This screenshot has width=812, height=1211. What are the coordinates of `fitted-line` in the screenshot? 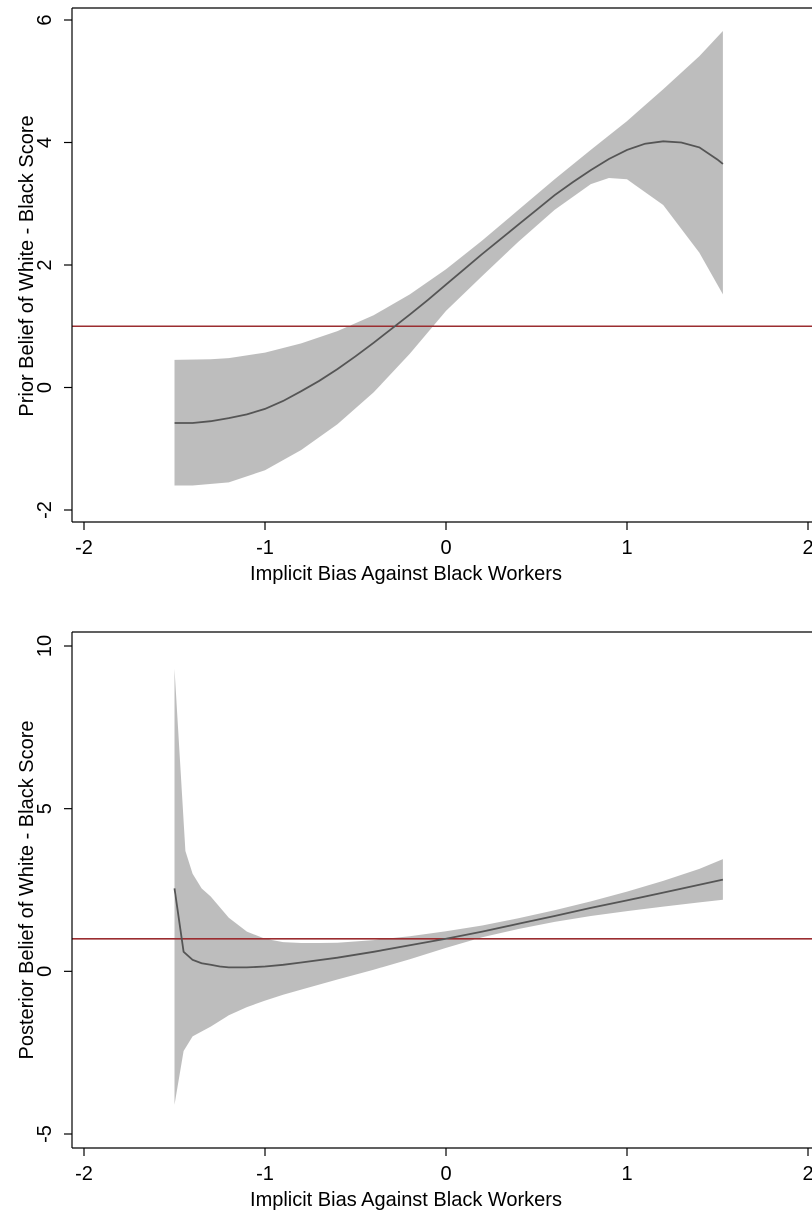 It's located at (448, 923).